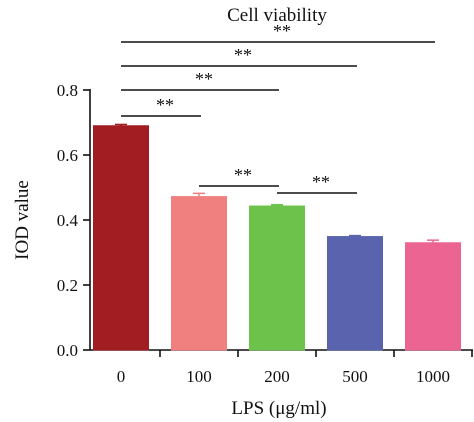 This screenshot has height=422, width=474. I want to click on y-tick-label: 0.8, so click(67, 90).